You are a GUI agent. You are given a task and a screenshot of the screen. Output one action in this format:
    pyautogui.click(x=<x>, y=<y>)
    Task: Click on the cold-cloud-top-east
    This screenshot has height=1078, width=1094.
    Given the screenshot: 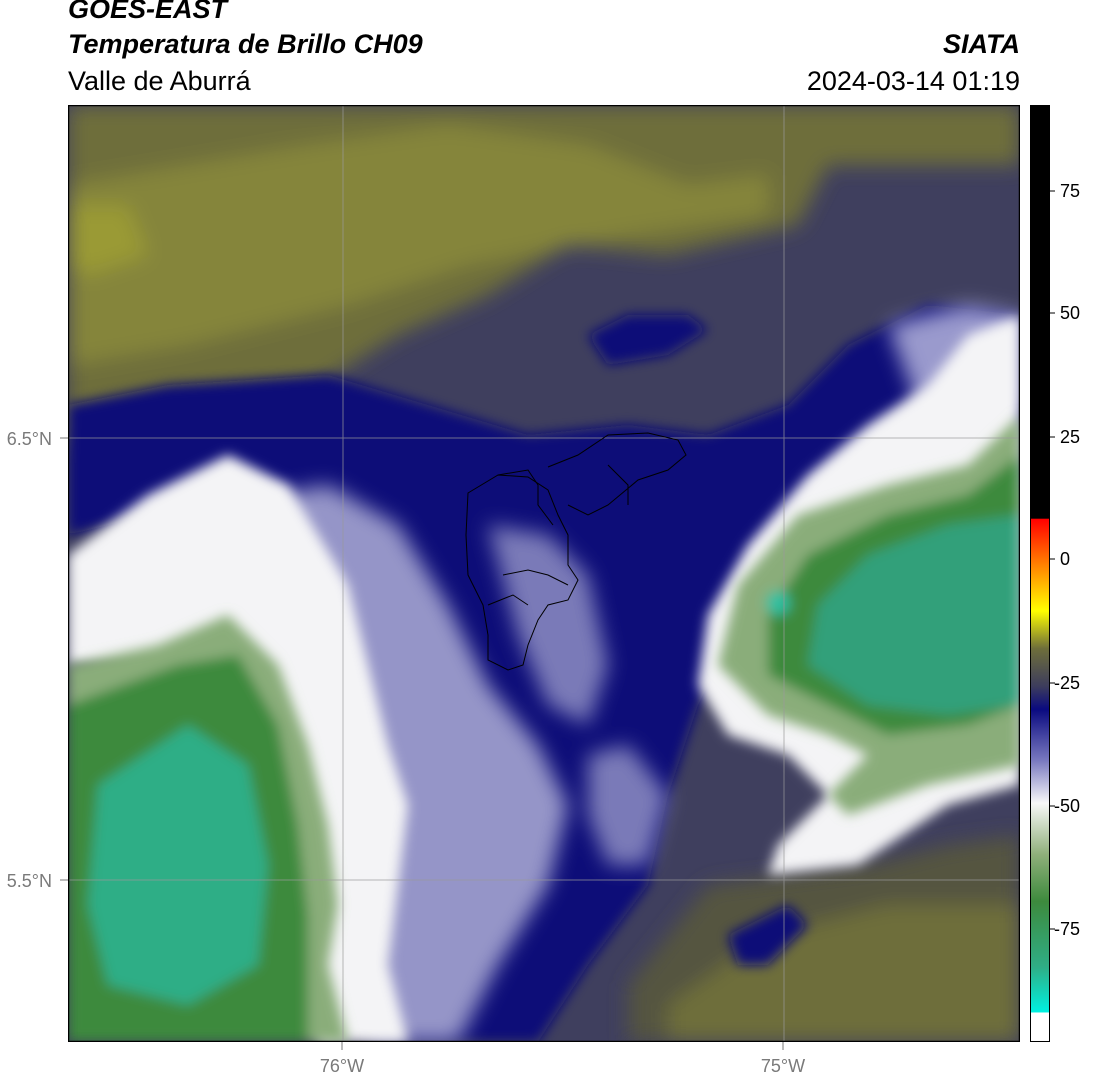 What is the action you would take?
    pyautogui.click(x=869, y=615)
    